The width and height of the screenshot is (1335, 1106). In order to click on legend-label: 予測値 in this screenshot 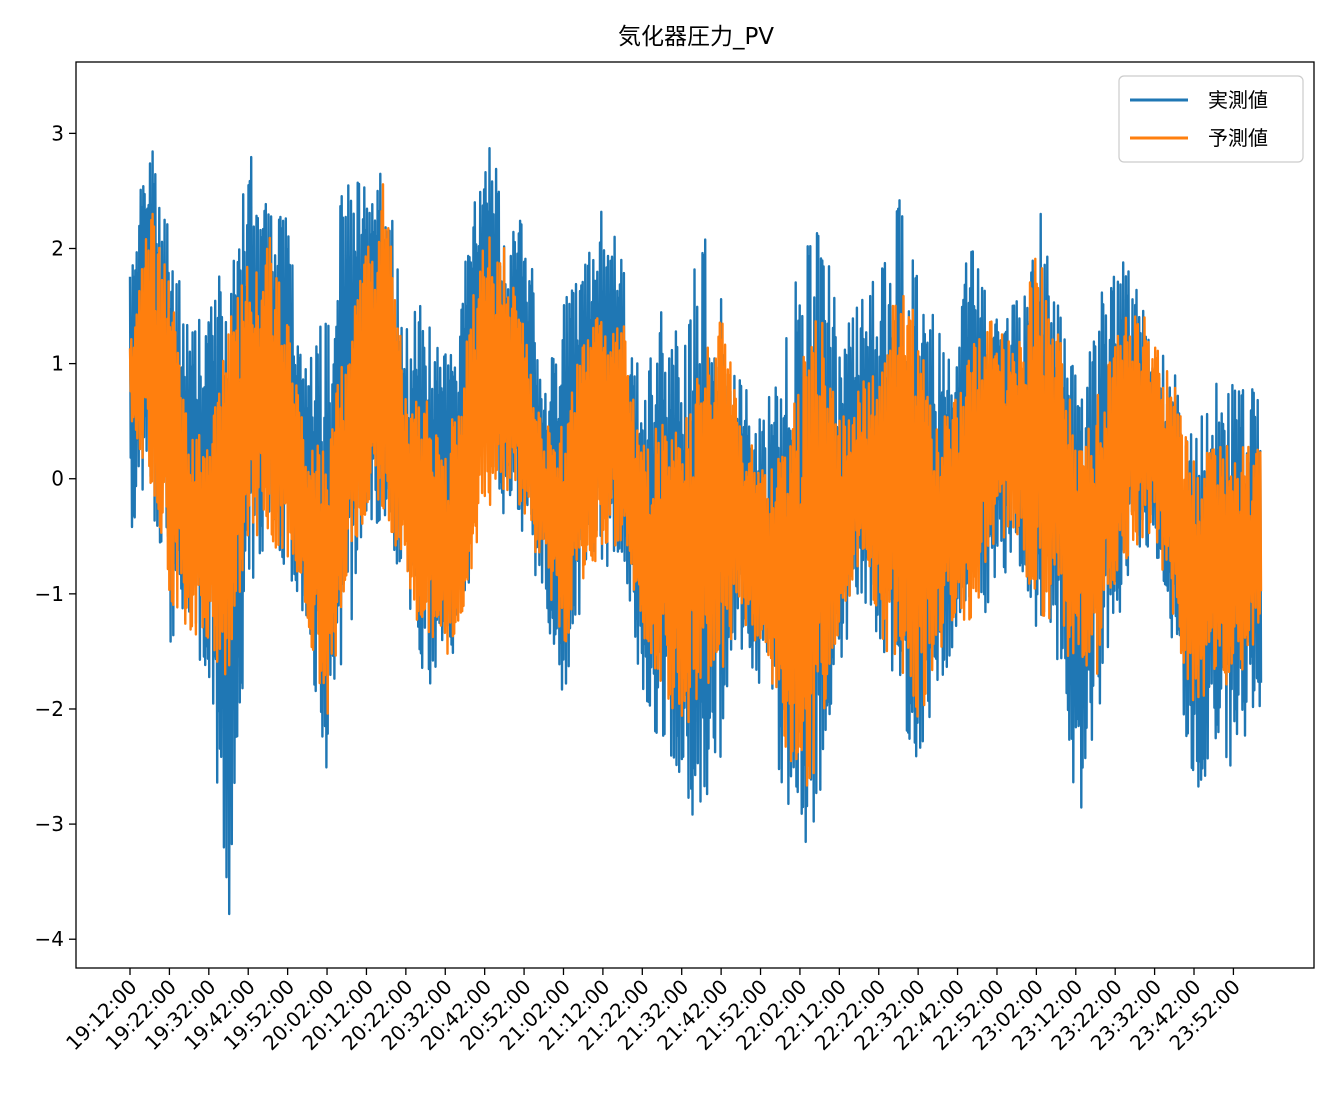, I will do `click(1238, 138)`.